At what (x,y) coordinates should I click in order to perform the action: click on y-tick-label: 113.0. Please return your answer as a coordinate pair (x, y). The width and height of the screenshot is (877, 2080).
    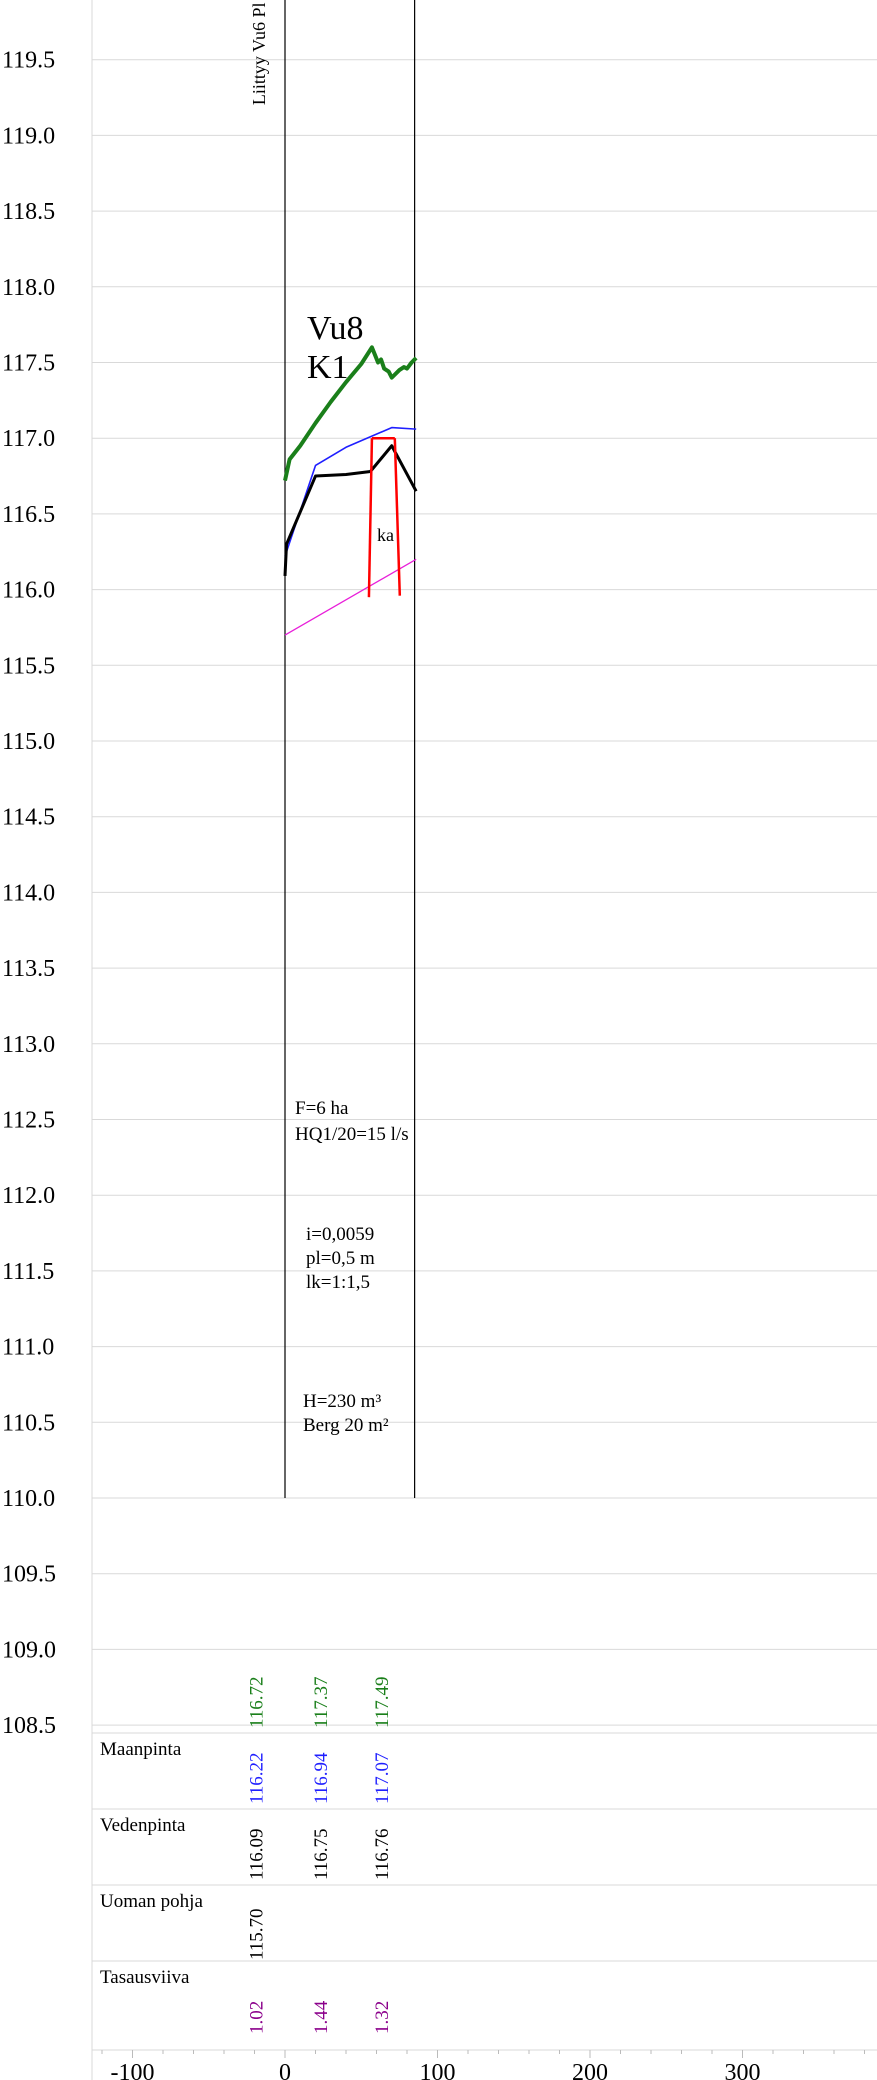
    Looking at the image, I should click on (28, 1045).